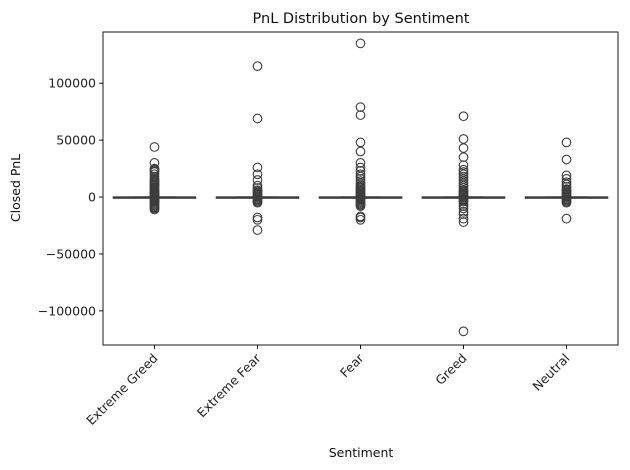  Describe the element at coordinates (229, 385) in the screenshot. I see `x-tick-label: Extreme Fear` at that location.